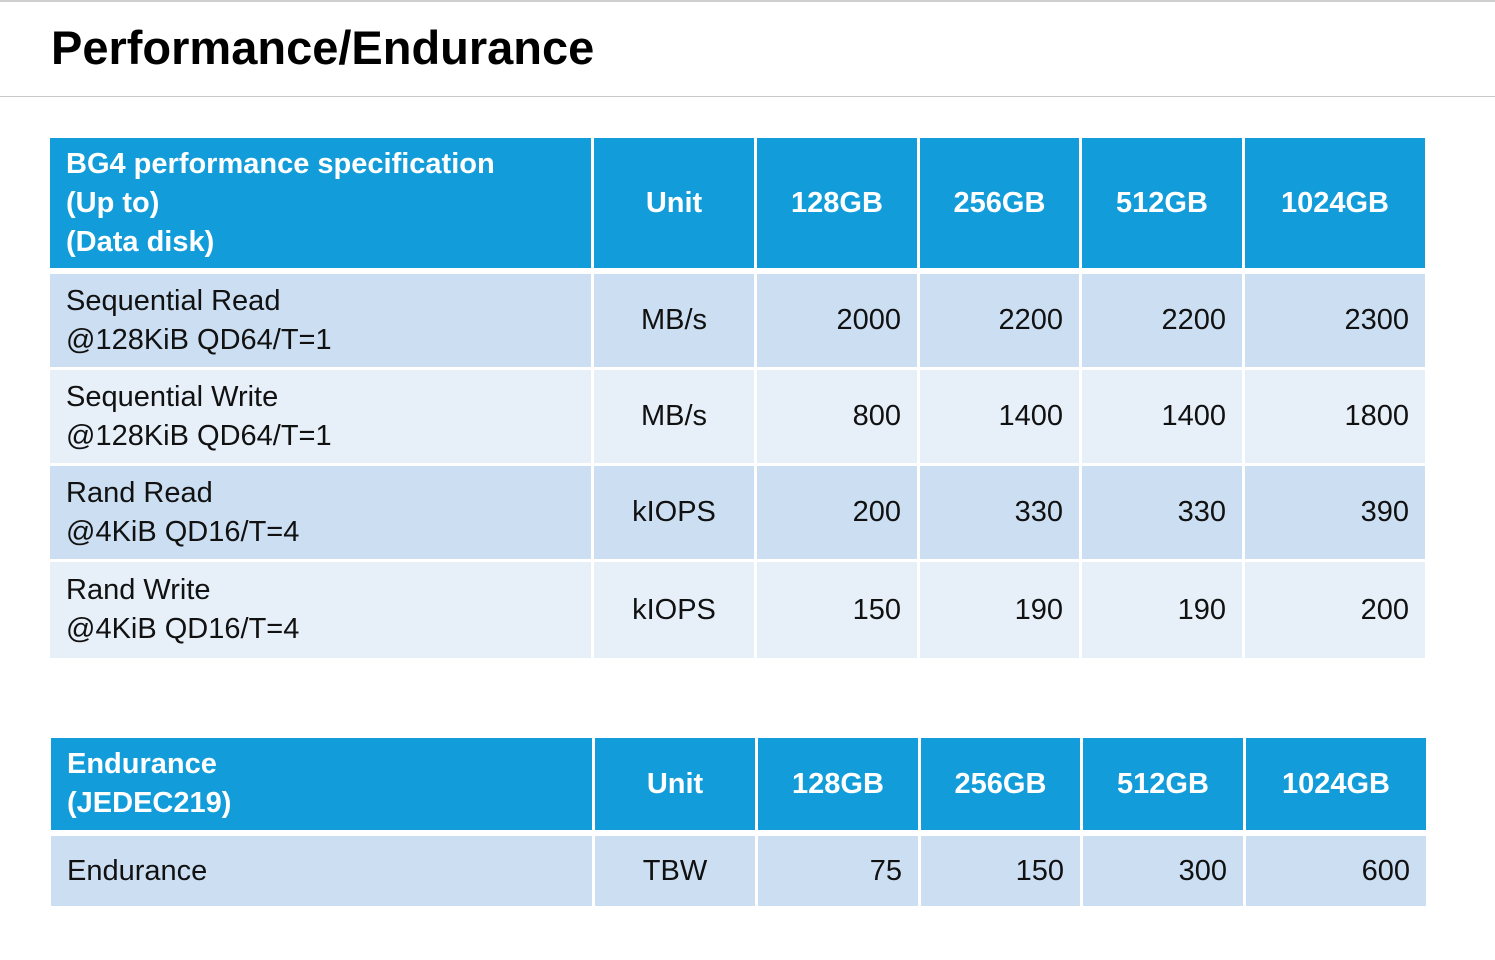 This screenshot has height=960, width=1495. I want to click on title-divider, so click(747, 96).